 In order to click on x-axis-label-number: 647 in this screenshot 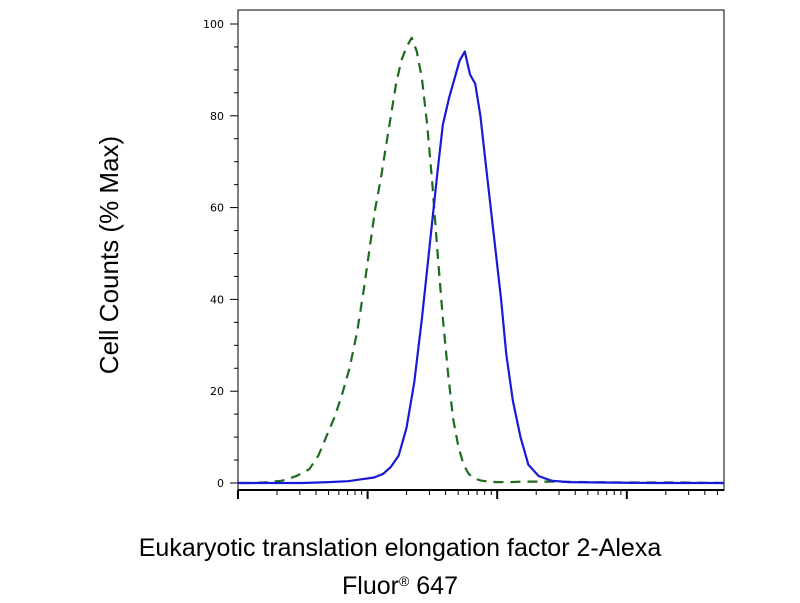, I will do `click(437, 586)`.